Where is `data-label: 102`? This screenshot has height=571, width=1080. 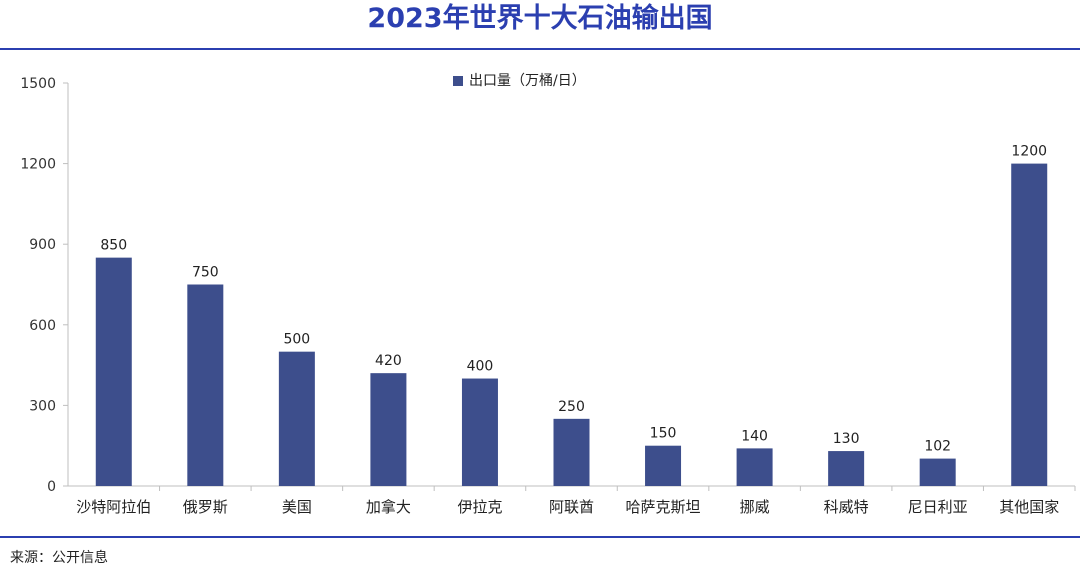 data-label: 102 is located at coordinates (937, 447).